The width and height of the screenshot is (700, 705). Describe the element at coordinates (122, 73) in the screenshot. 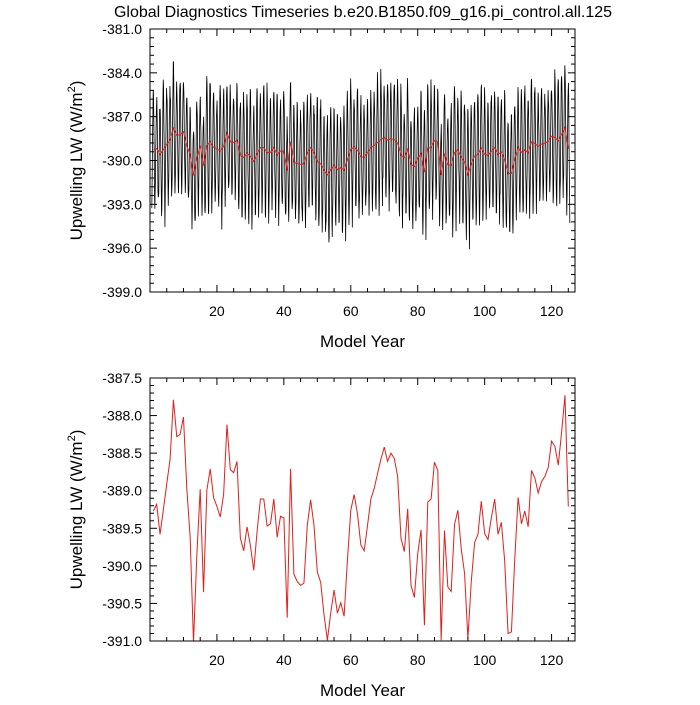

I see `y-tick-label: -384.0` at that location.